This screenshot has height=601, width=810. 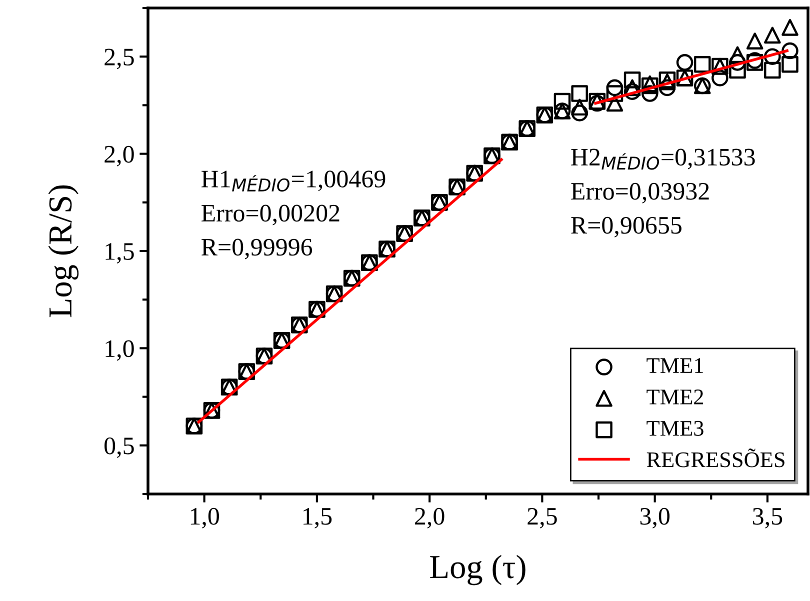 What do you see at coordinates (675, 397) in the screenshot?
I see `legend-label: TME2` at bounding box center [675, 397].